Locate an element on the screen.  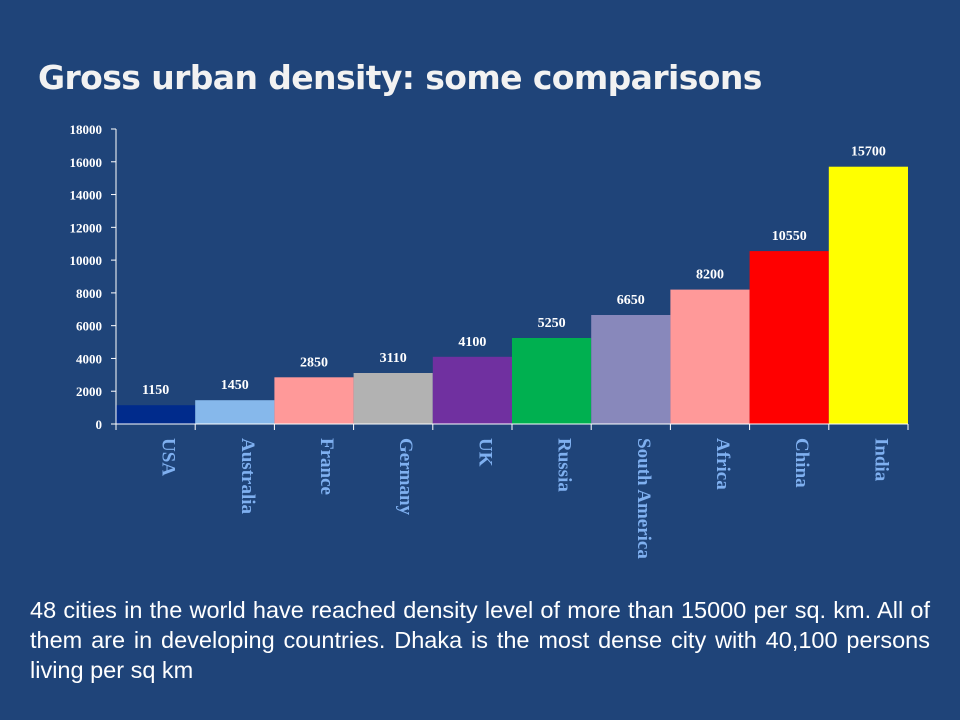
category-label: Africa is located at coordinates (722, 464).